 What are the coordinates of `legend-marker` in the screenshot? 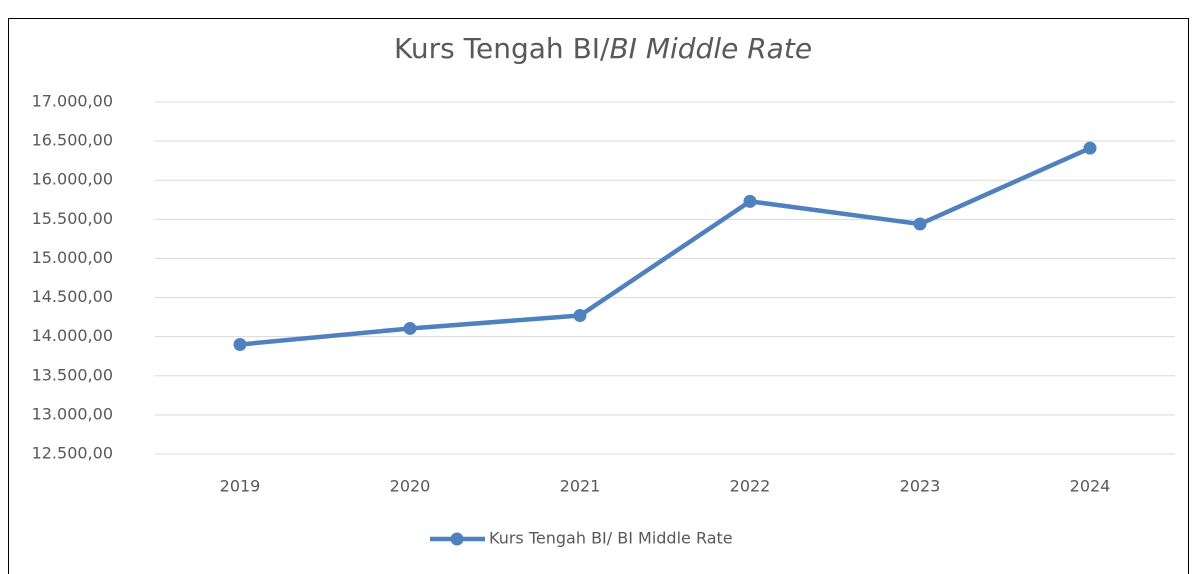 It's located at (457, 539).